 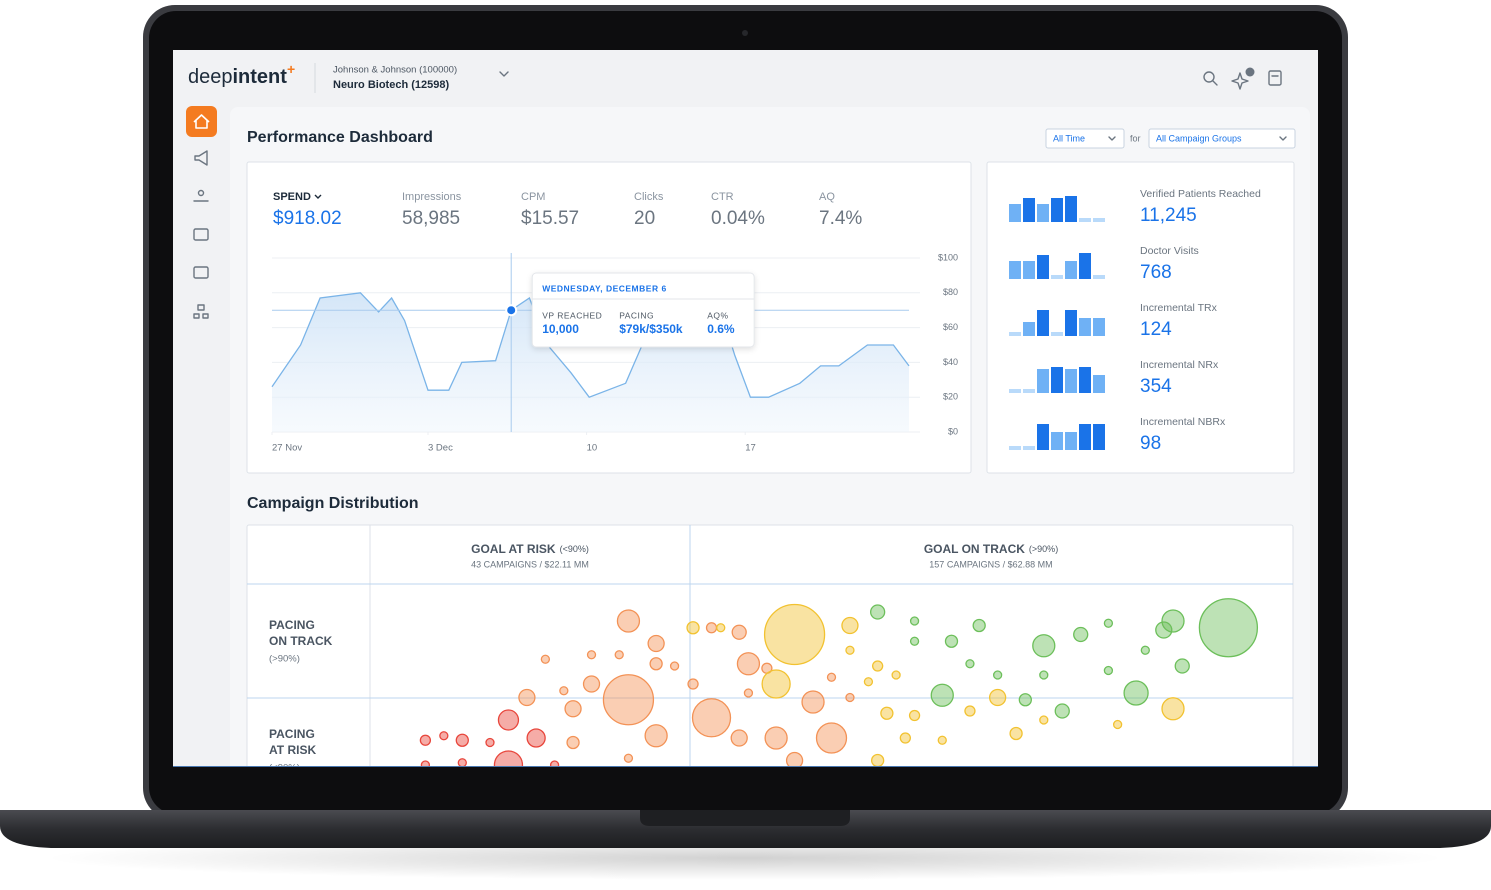 I want to click on advertiser-name: Neuro Biotech (12598), so click(x=391, y=85).